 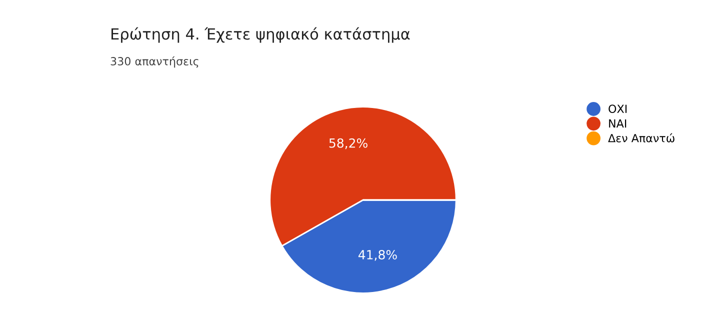 I want to click on data-label: 41,8%, so click(x=377, y=255).